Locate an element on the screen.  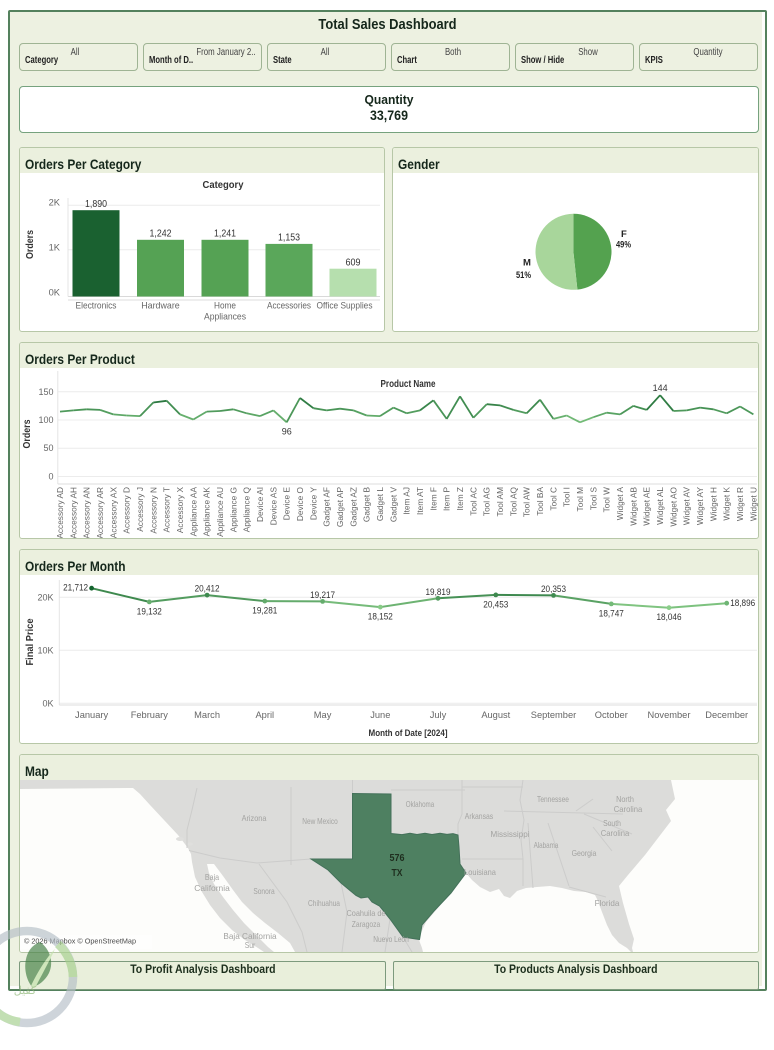
svg-text: Item P is located at coordinates (447, 499).